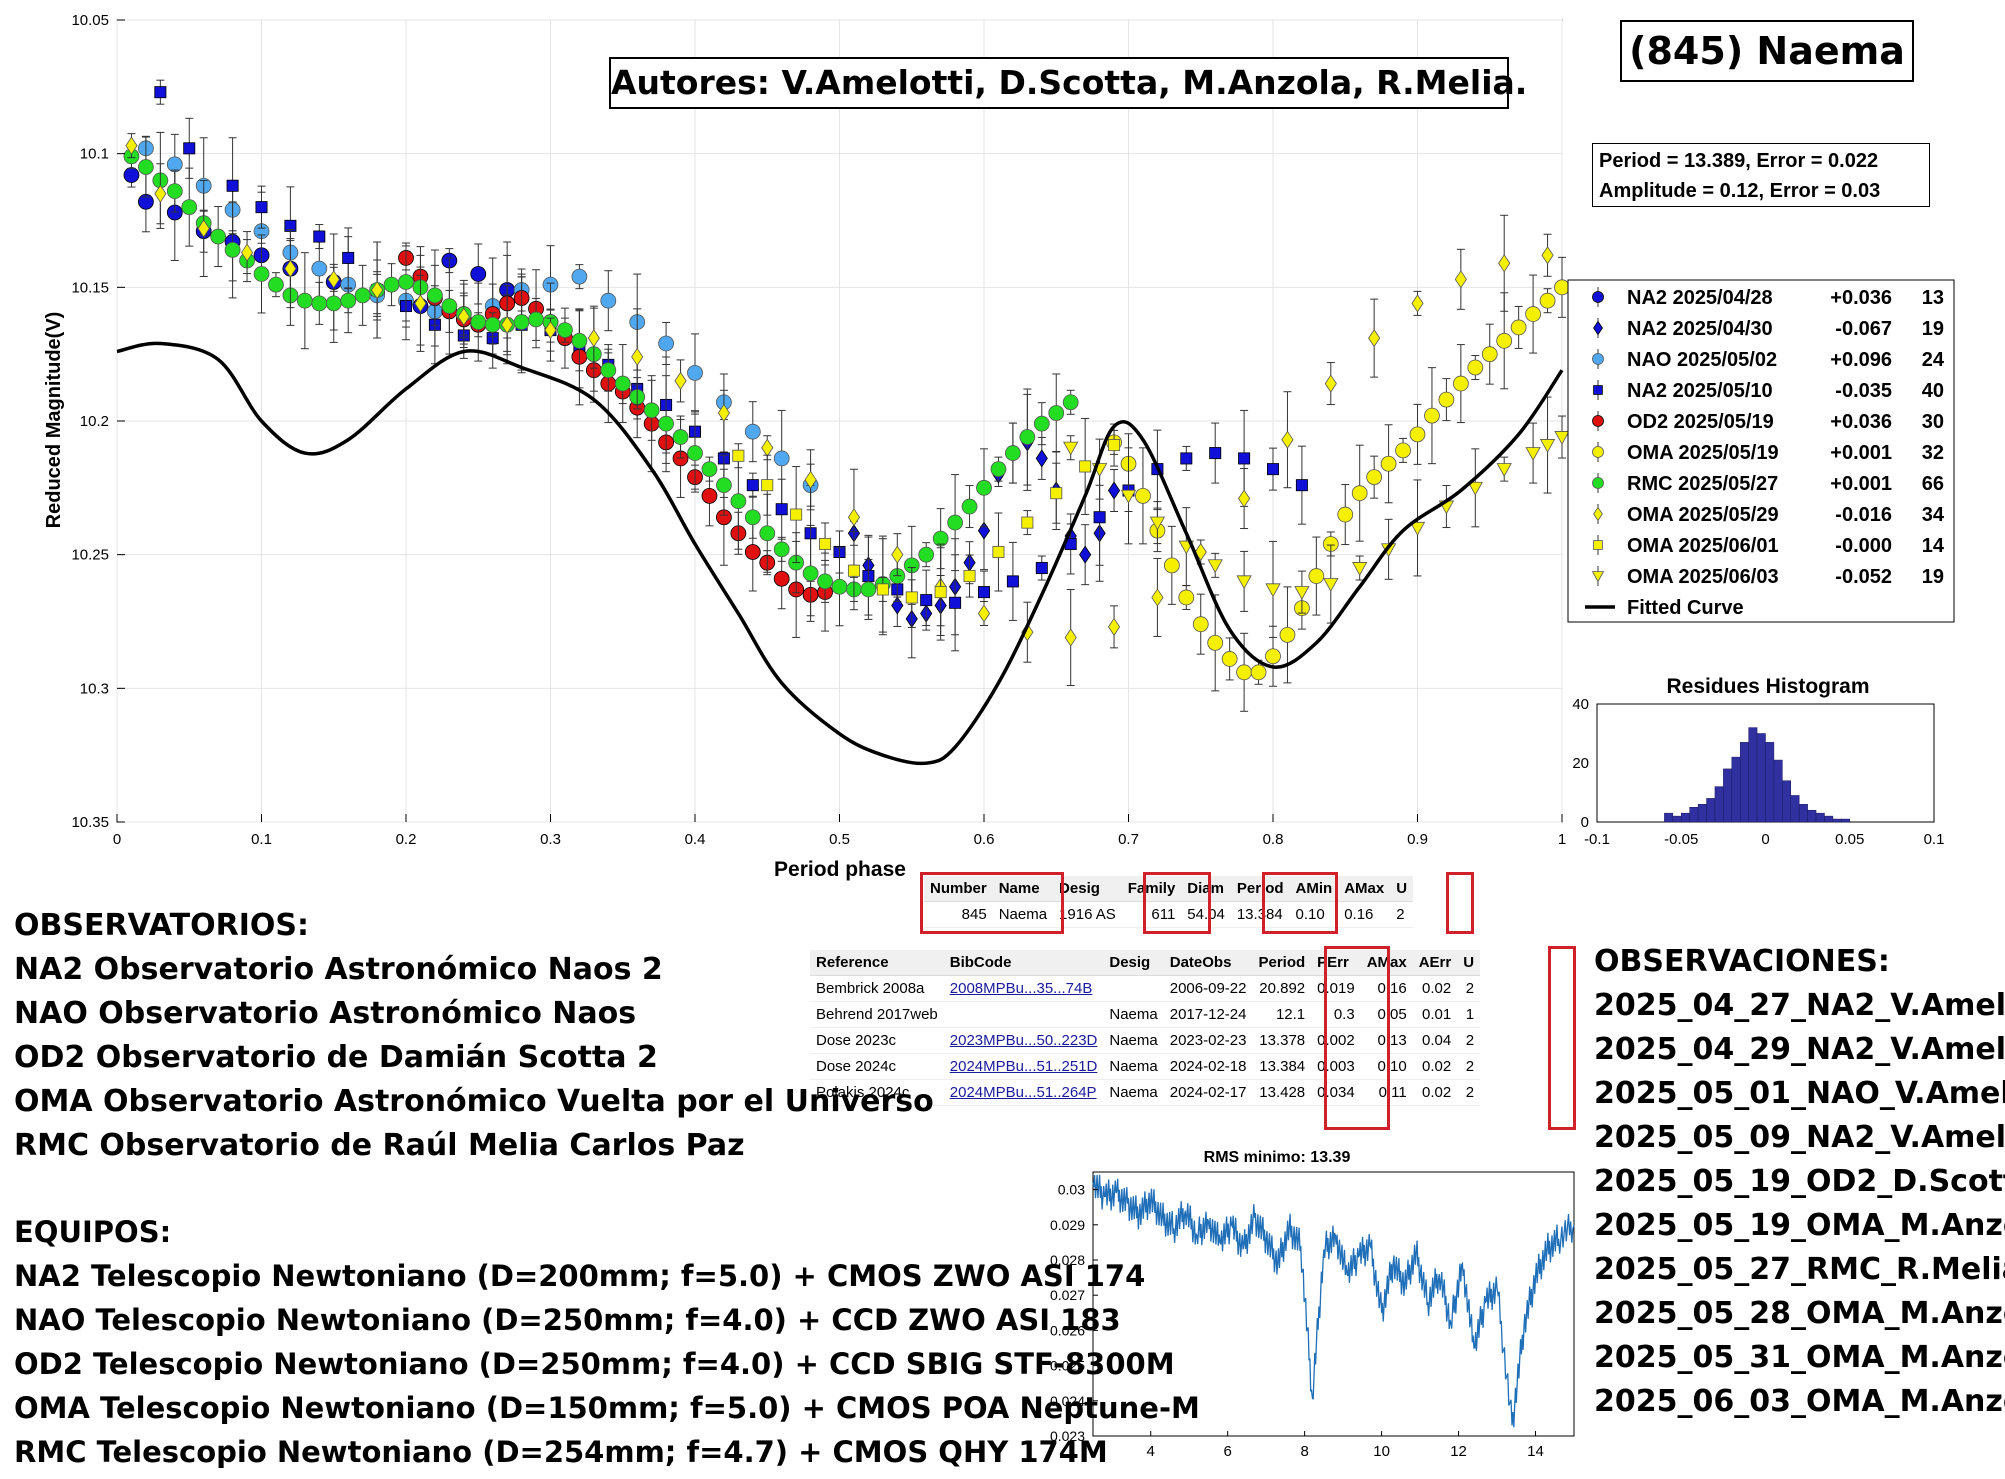  I want to click on rms-x-tick-label: 6, so click(1228, 1451).